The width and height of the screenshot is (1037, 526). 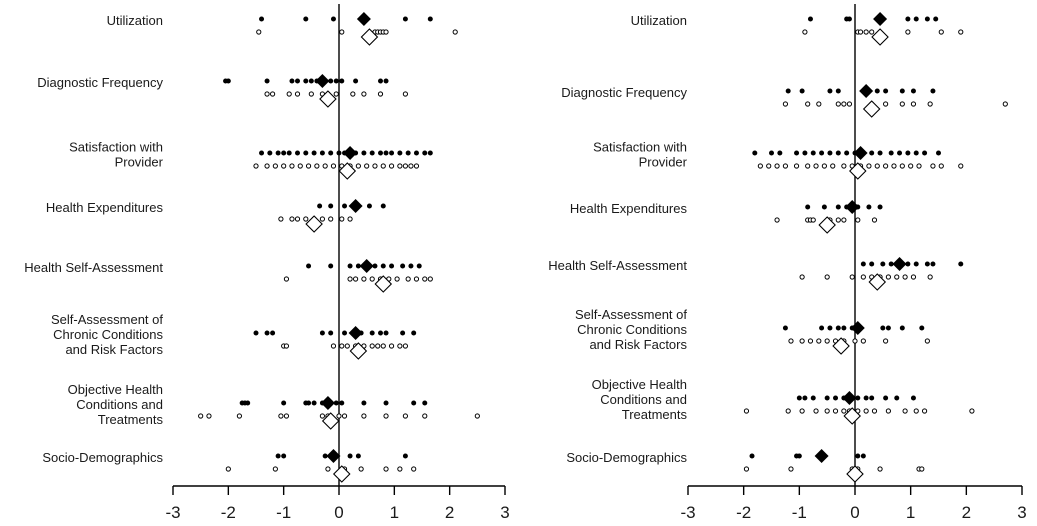 I want to click on row-label-line: Socio-Demographics, so click(x=102, y=457).